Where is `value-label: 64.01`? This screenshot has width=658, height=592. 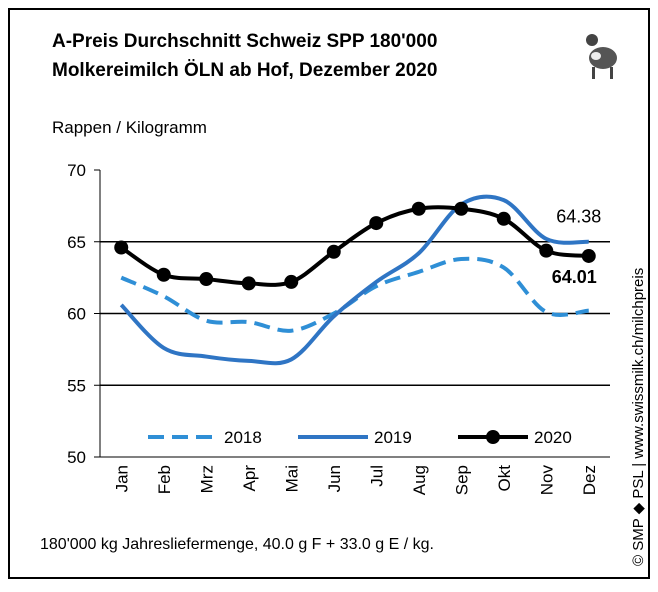 value-label: 64.01 is located at coordinates (574, 277).